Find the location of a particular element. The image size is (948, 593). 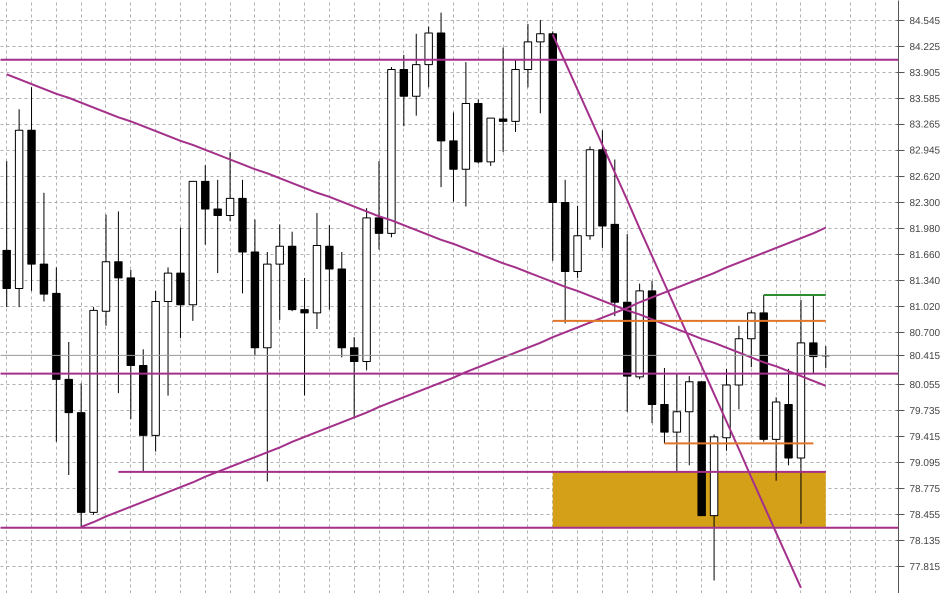

y-tick-label: 78.135 is located at coordinates (925, 541).